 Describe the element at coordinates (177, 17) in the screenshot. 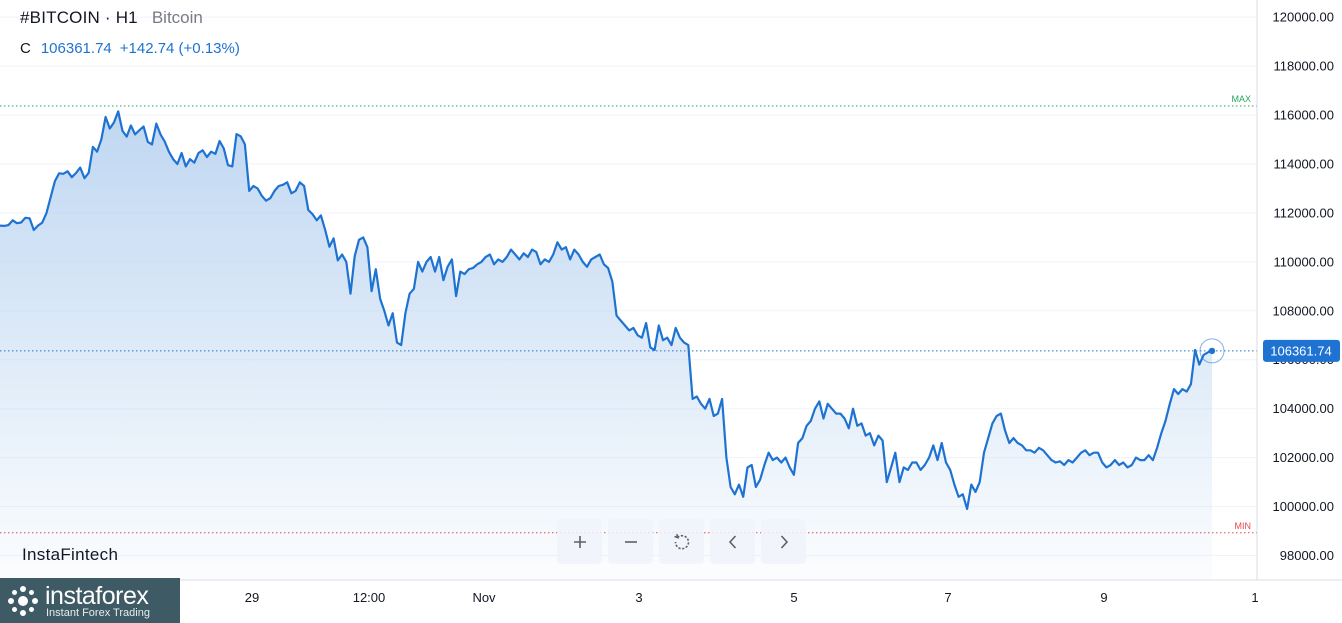

I see `symbol-description: Bitcoin` at that location.